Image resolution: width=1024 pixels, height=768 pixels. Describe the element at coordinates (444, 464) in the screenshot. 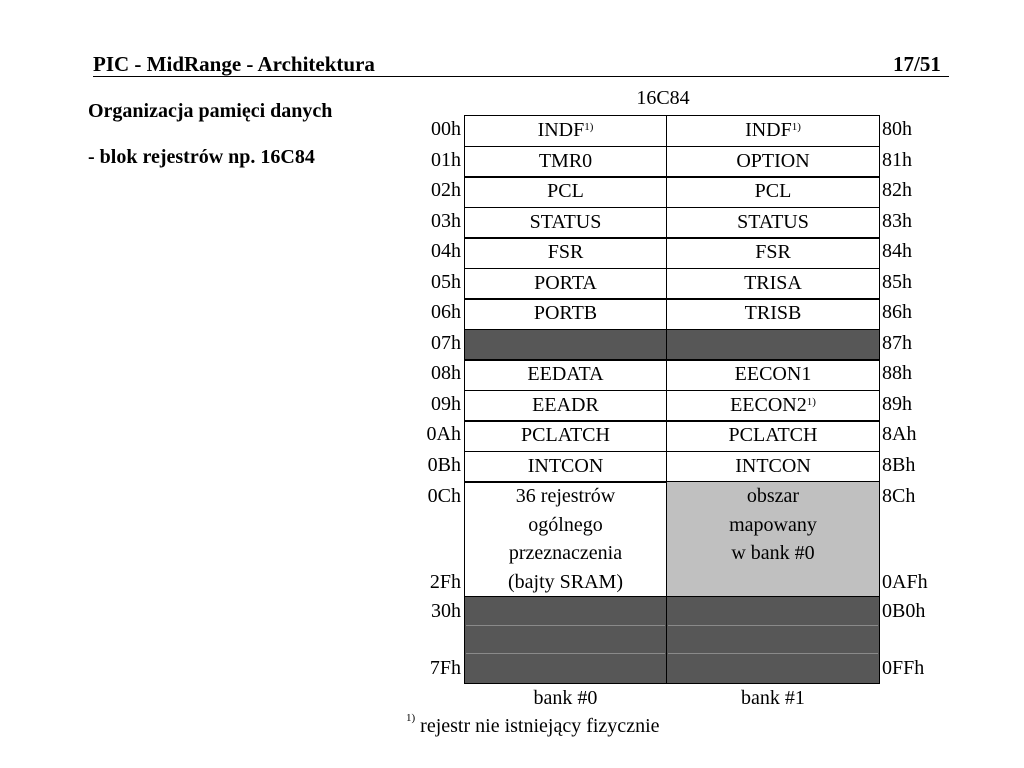

I see `address-bank0: 0Bh` at that location.